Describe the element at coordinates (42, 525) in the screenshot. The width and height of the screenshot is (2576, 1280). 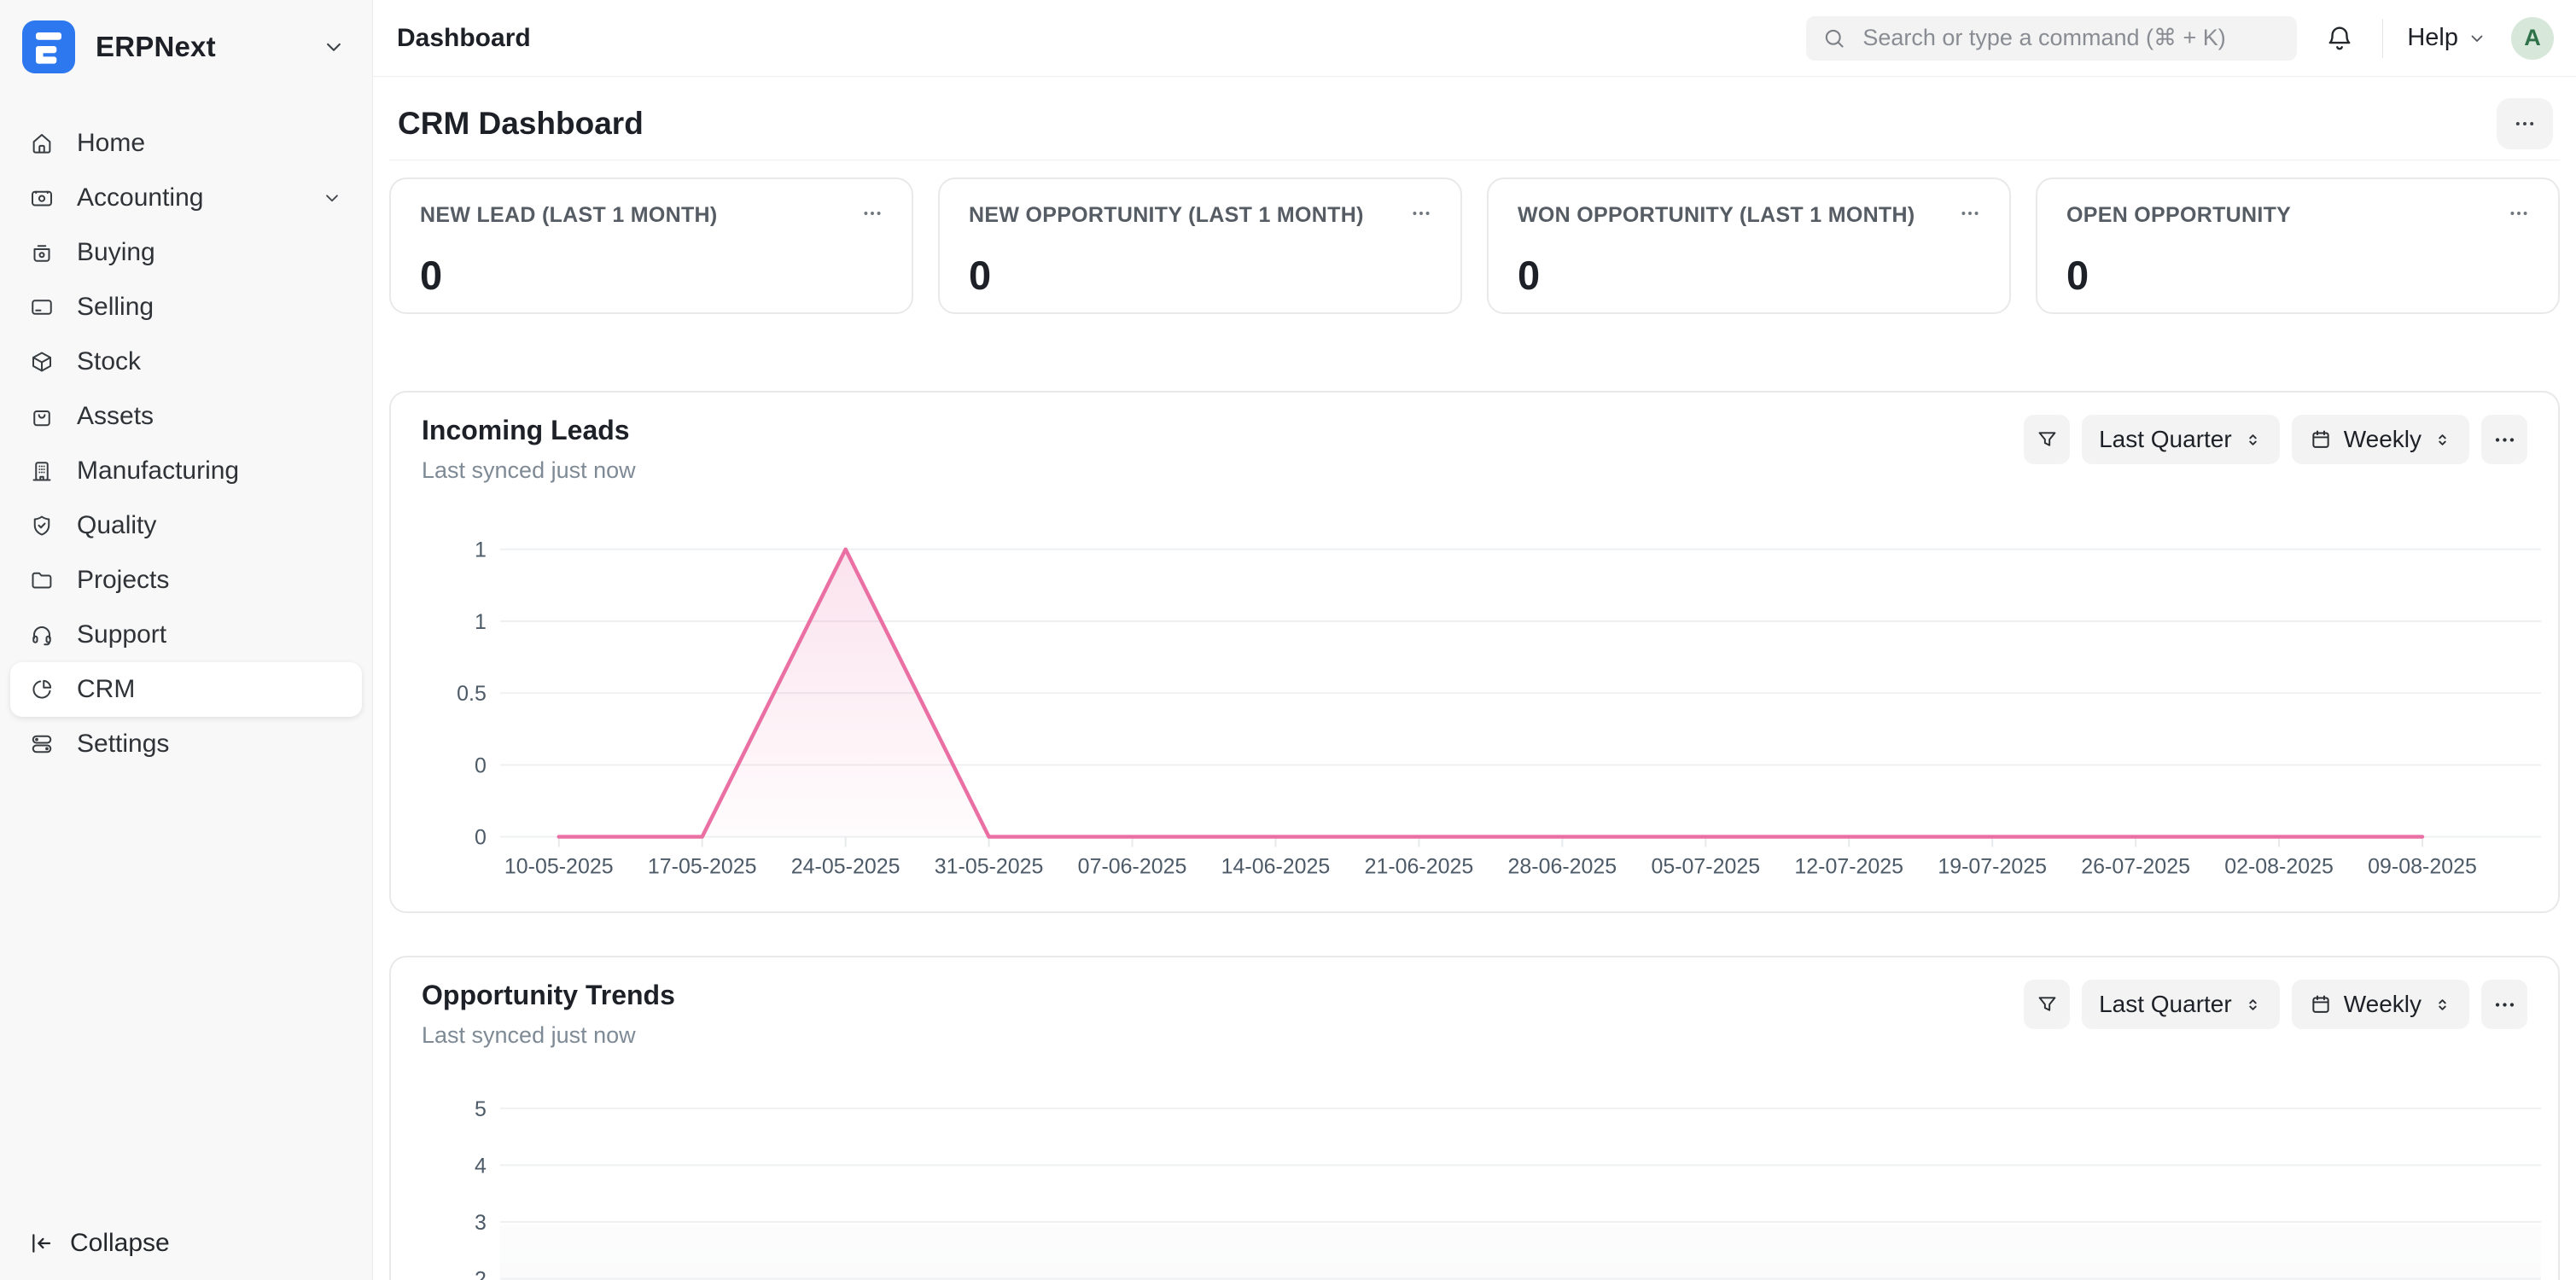
I see `quality-icon` at that location.